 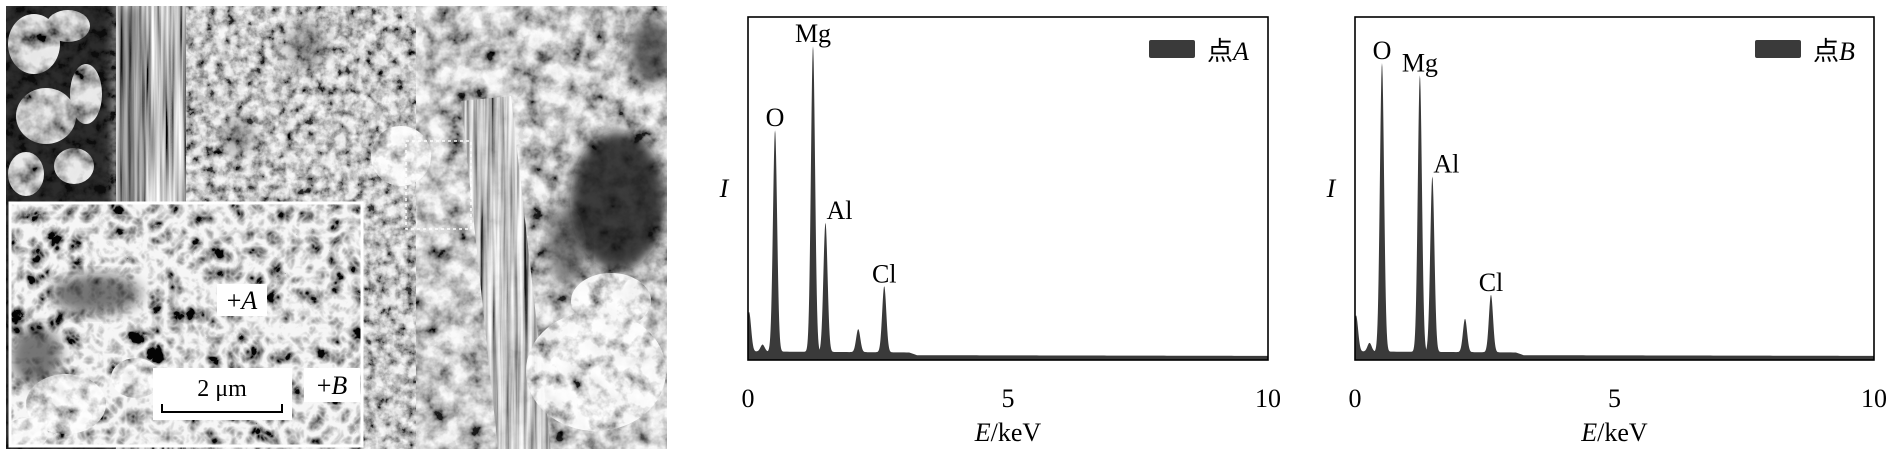 I want to click on point-b-marker: +B, so click(x=332, y=385).